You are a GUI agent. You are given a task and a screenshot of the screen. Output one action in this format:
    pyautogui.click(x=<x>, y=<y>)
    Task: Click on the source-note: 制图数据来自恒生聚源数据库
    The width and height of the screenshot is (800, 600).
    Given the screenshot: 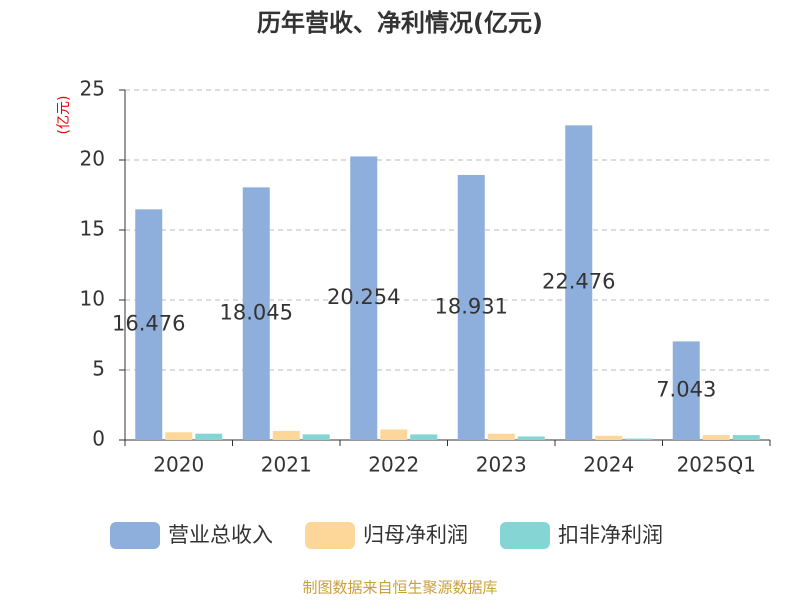 What is the action you would take?
    pyautogui.click(x=399, y=588)
    